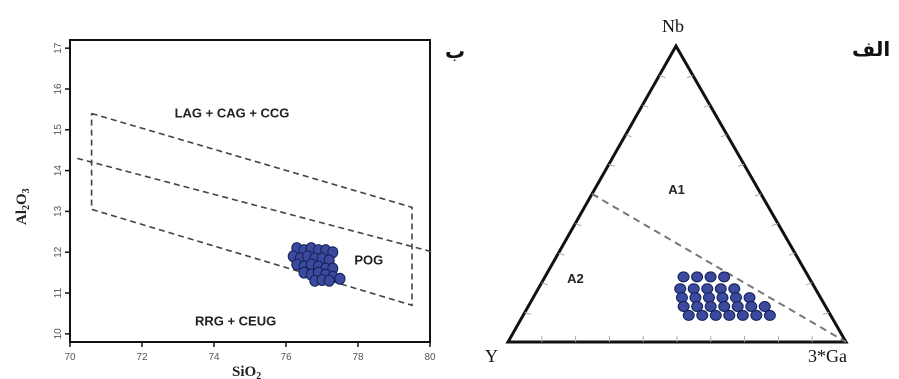 This screenshot has width=899, height=379. Describe the element at coordinates (23, 206) in the screenshot. I see `y-axis-title: Al2O3` at that location.